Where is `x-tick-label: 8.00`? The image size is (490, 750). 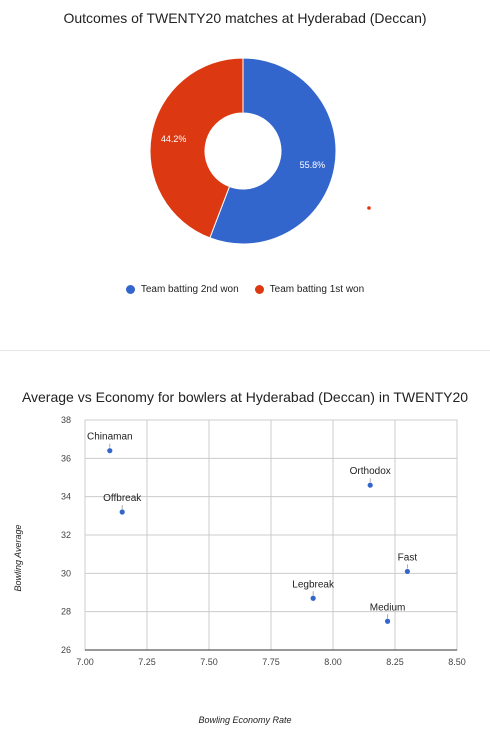 x-tick-label: 8.00 is located at coordinates (333, 662).